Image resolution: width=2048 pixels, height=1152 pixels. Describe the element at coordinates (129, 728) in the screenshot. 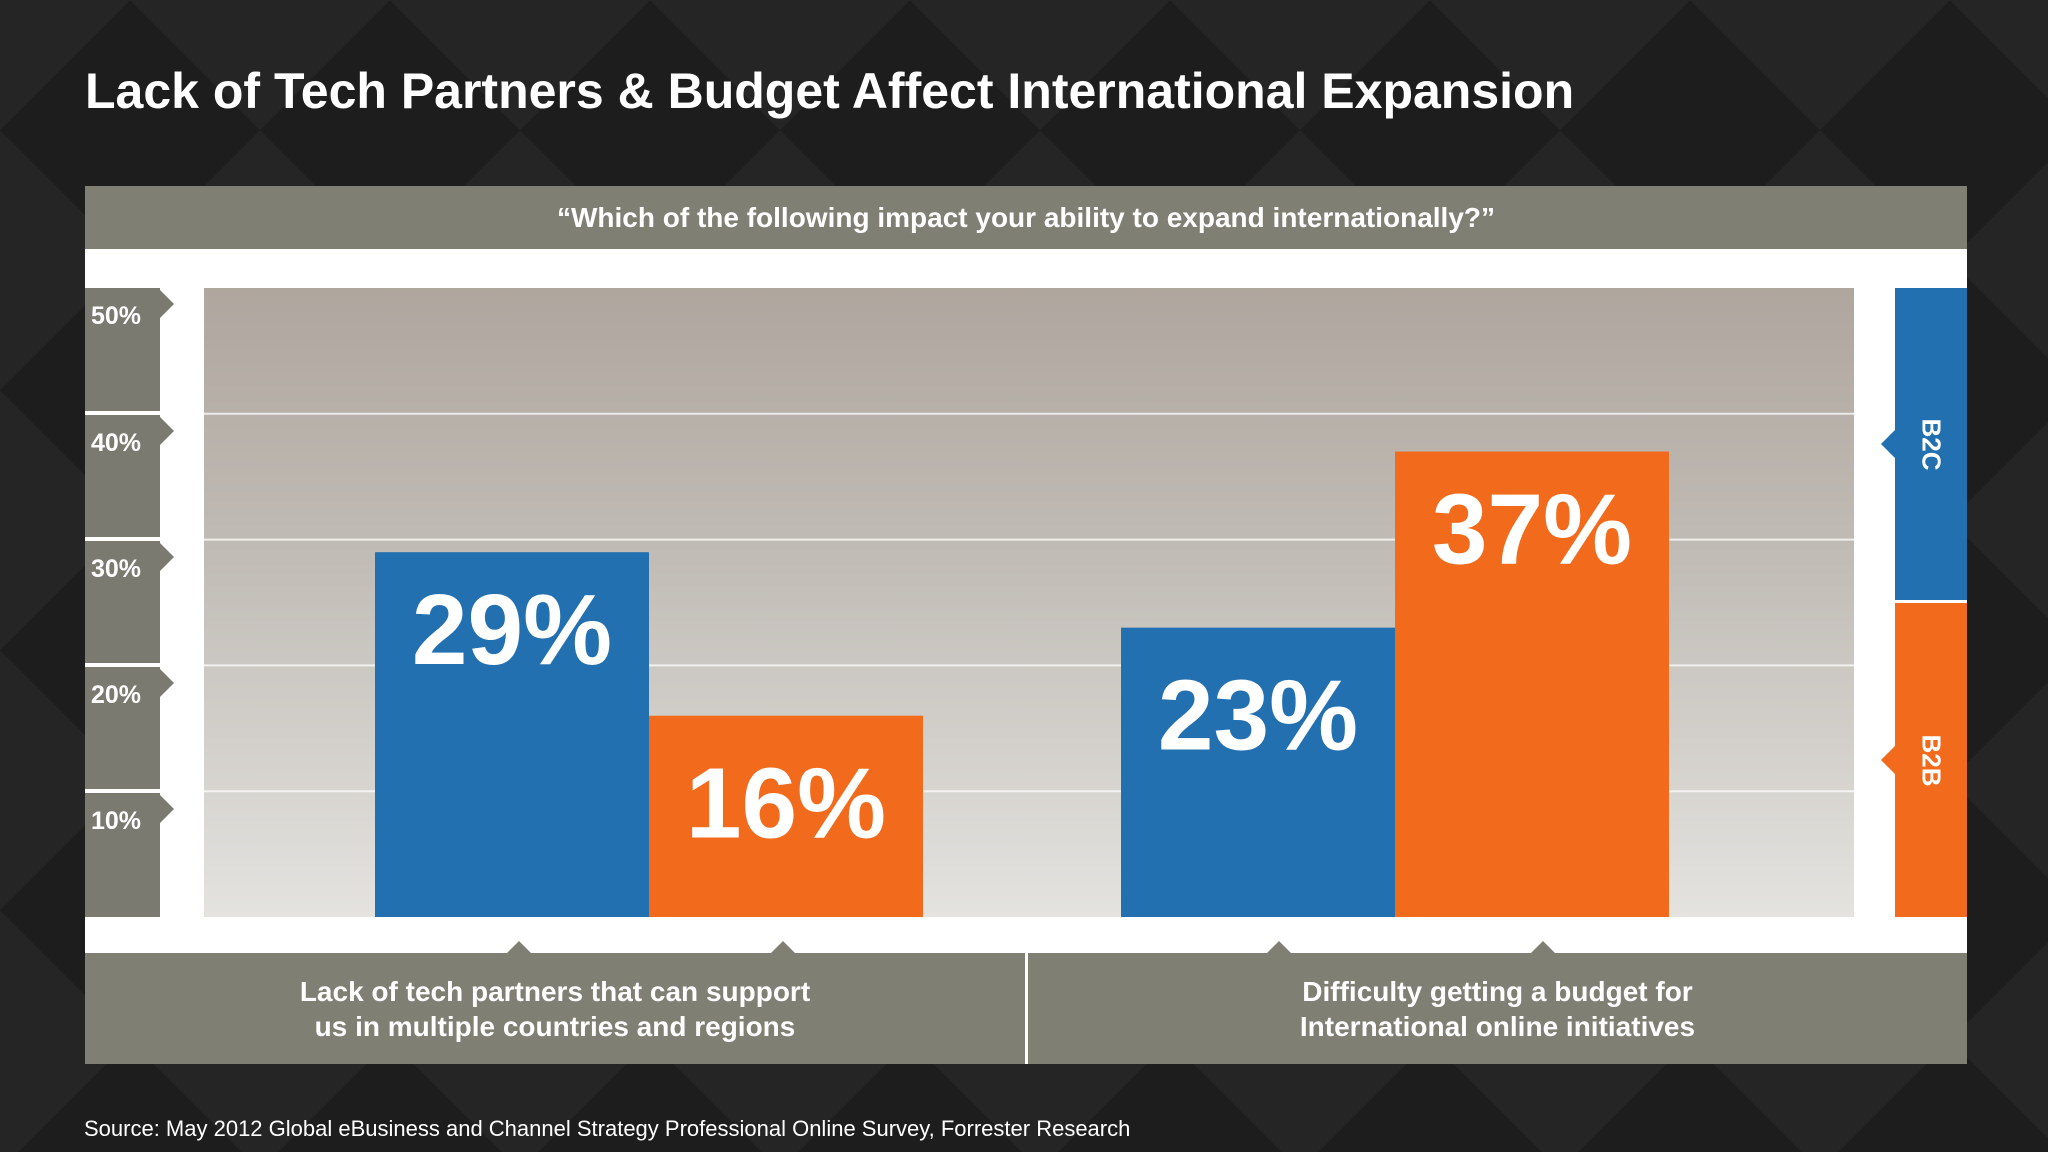

I see `y-tick-20: 20%` at that location.